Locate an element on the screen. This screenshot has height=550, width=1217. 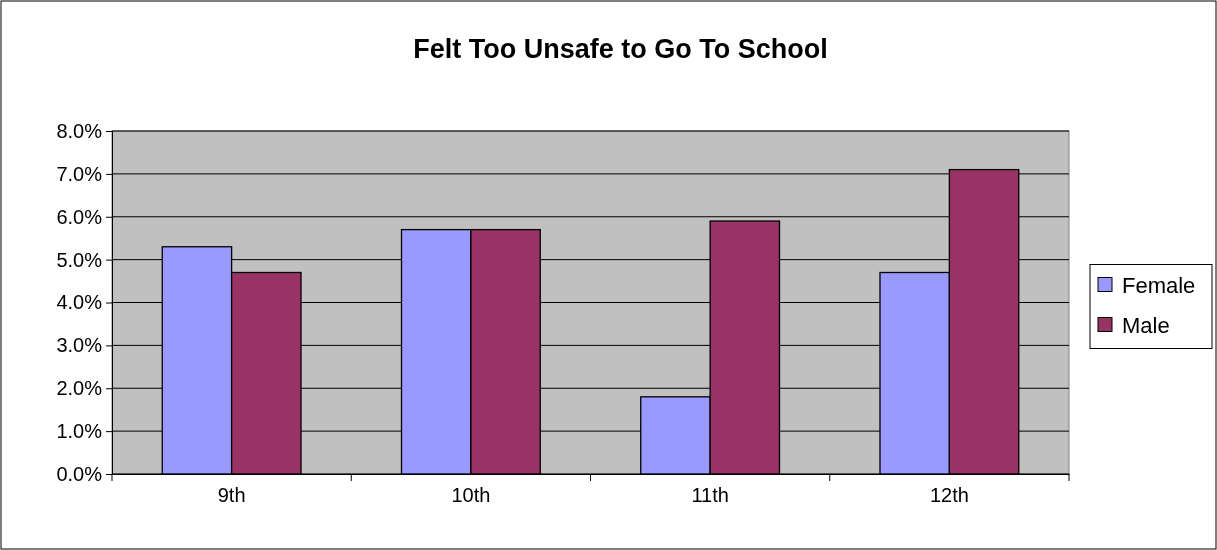
chart-title: Felt Too Unsafe to Go To School is located at coordinates (620, 49).